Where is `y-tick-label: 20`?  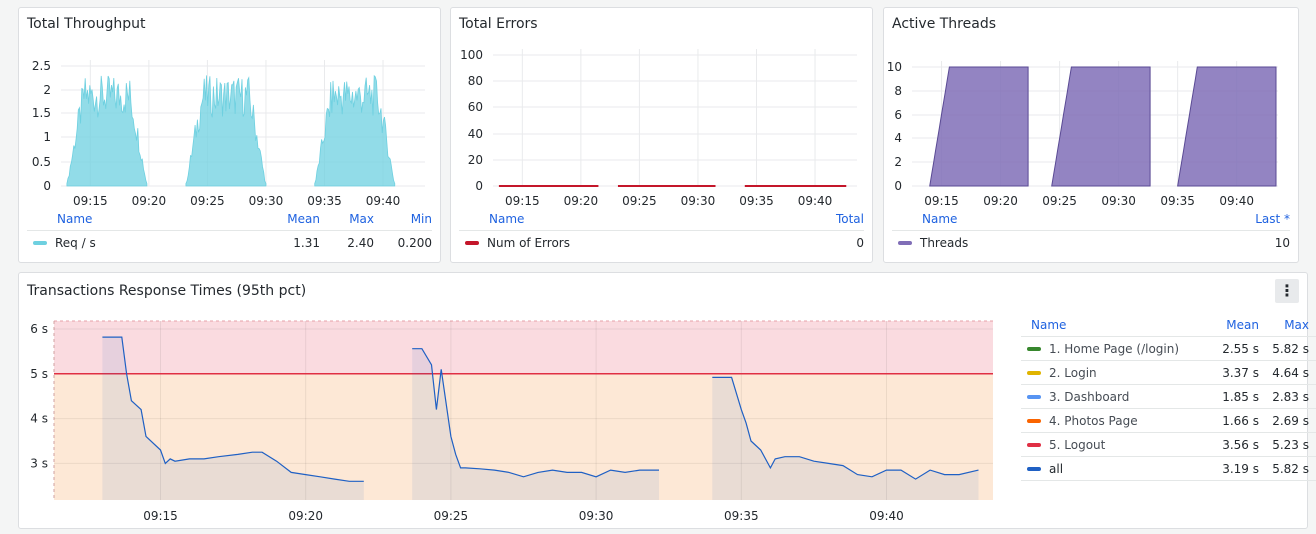
y-tick-label: 20 is located at coordinates (475, 160).